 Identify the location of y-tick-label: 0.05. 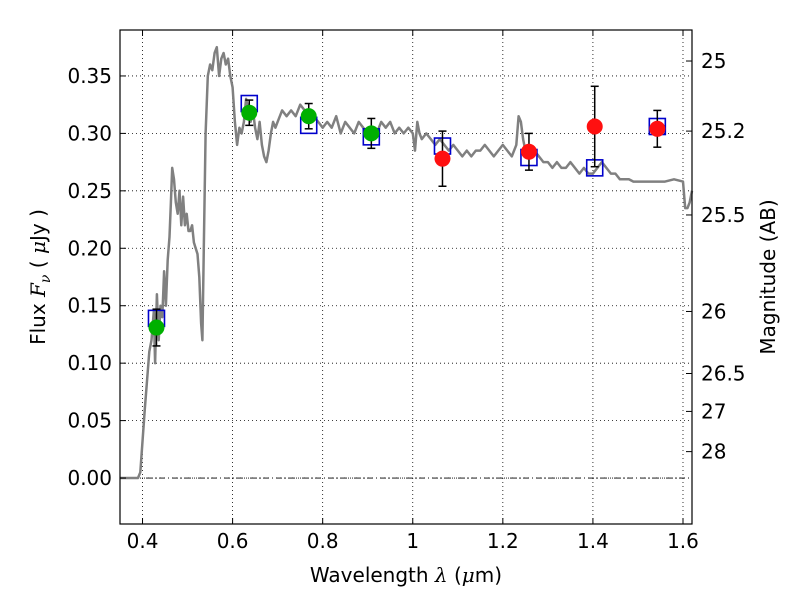
(89, 421).